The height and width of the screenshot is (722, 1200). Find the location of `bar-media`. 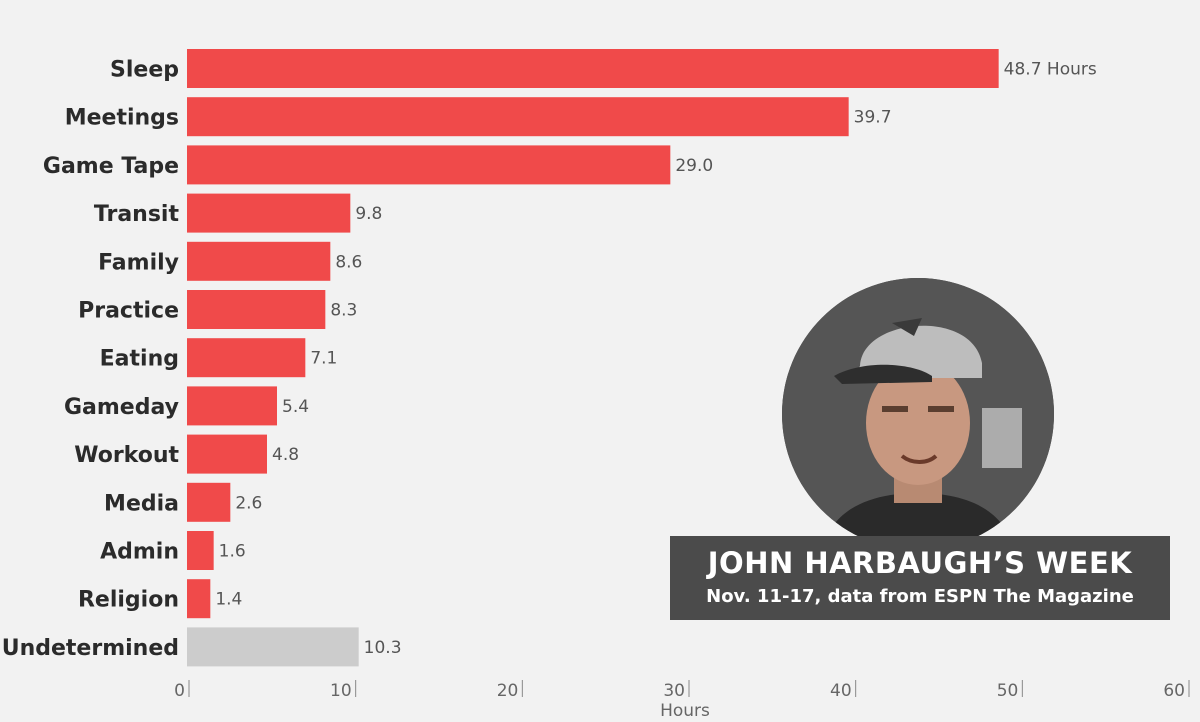

bar-media is located at coordinates (209, 502).